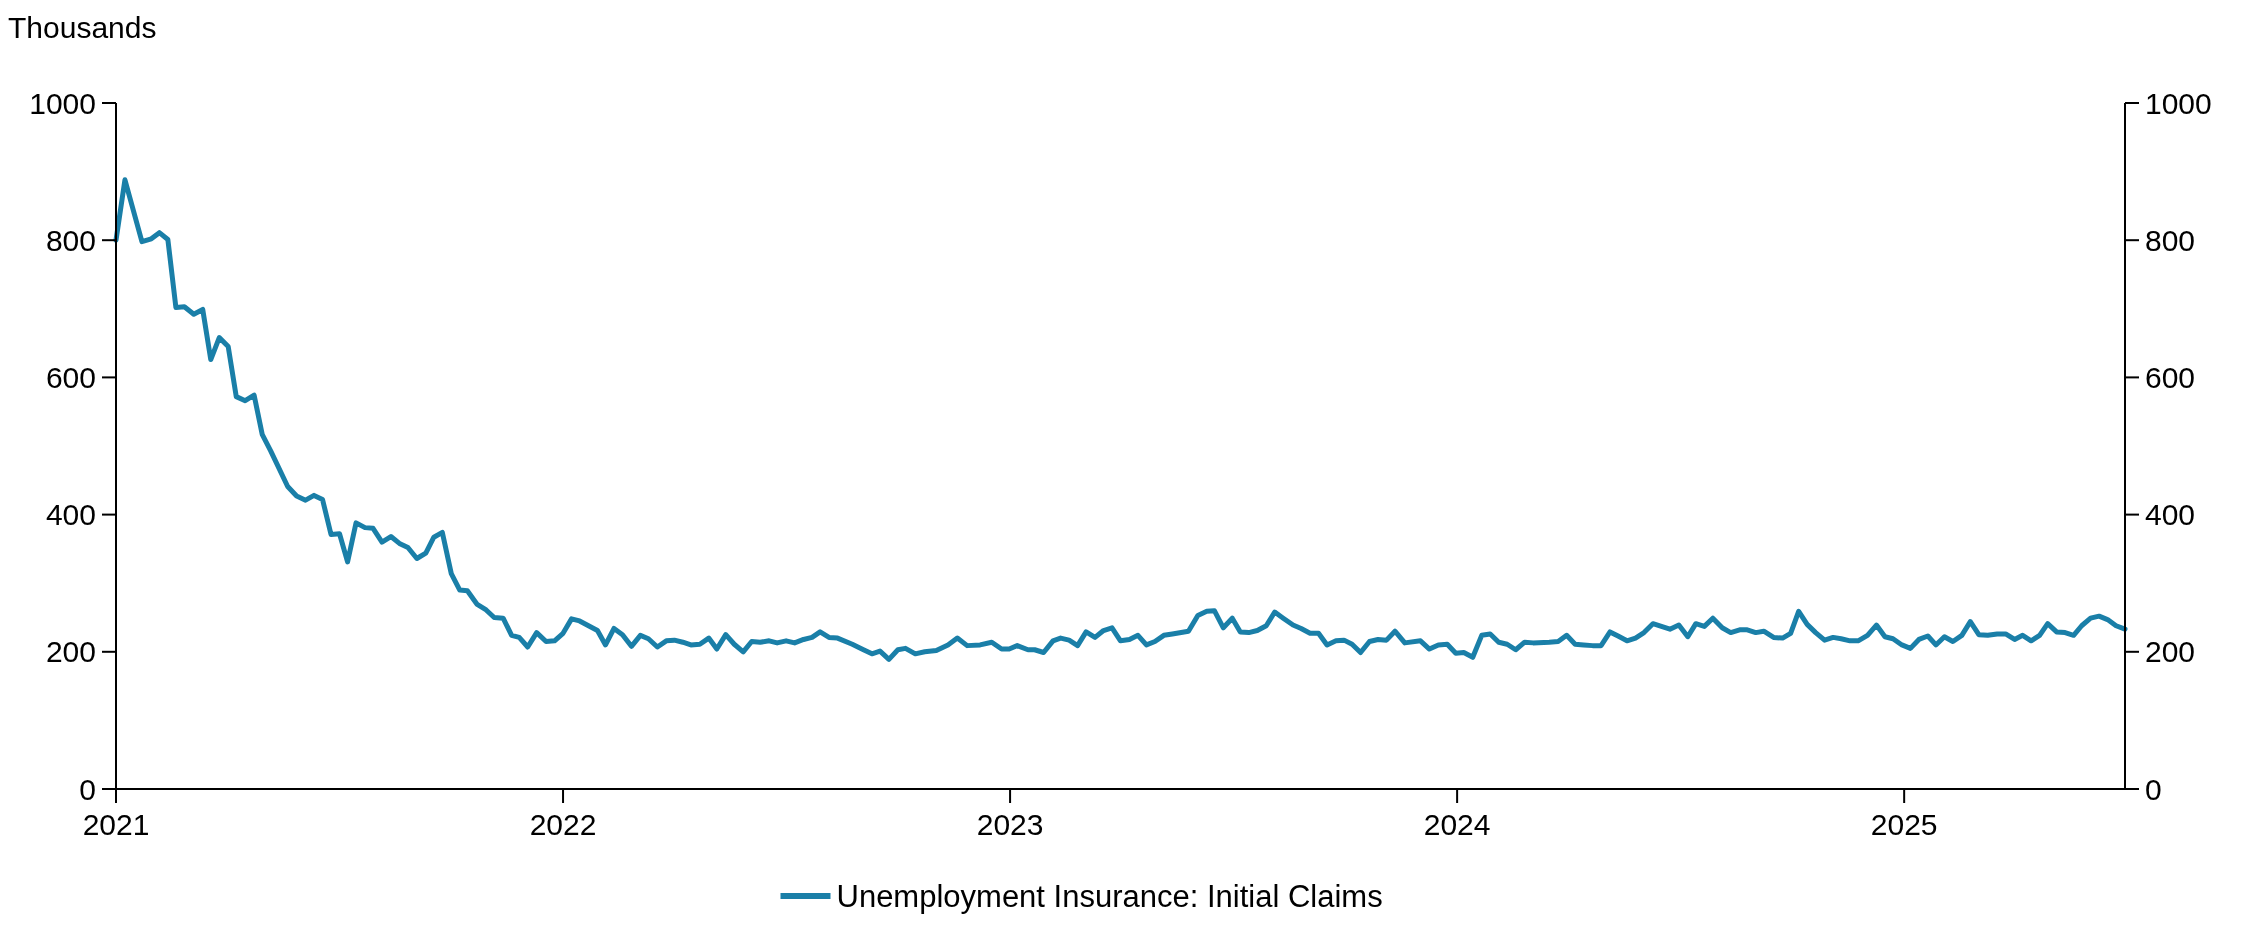  Describe the element at coordinates (2170, 652) in the screenshot. I see `y2-tick-label: 200` at that location.